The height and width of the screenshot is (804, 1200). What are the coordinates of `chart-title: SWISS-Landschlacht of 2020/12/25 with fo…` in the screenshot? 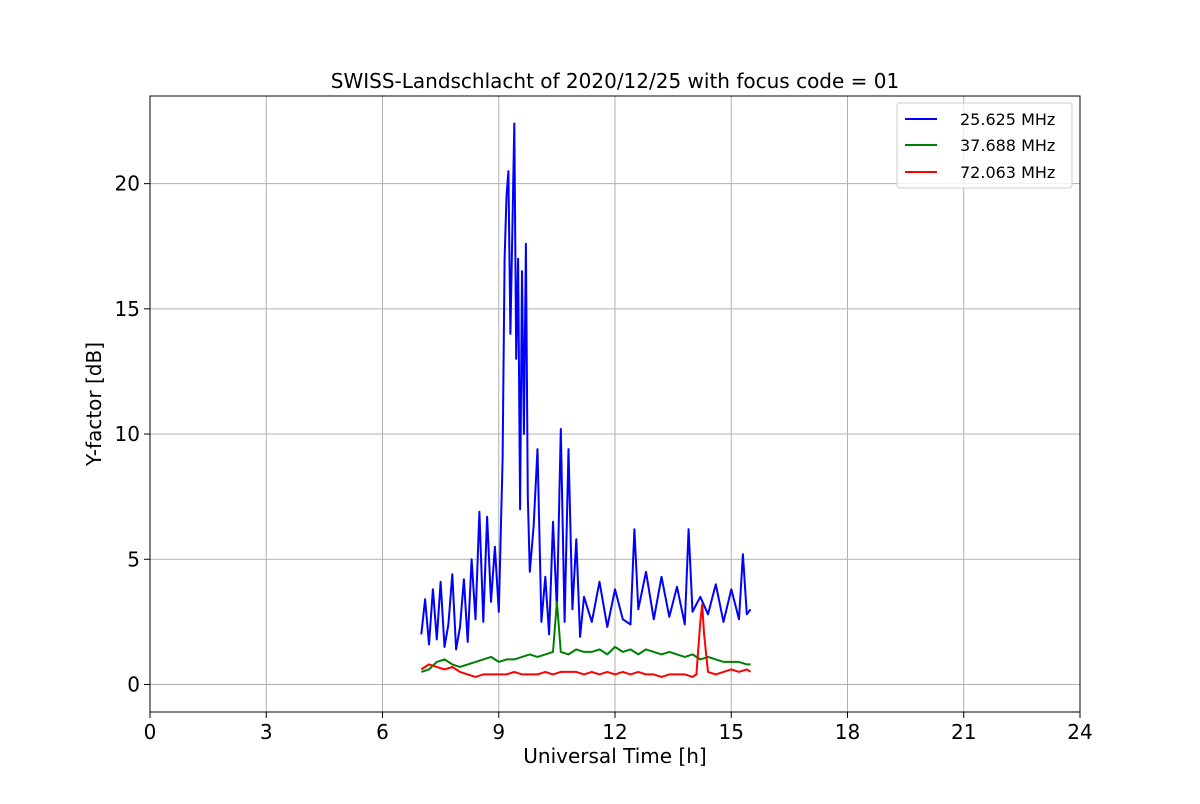 It's located at (615, 81).